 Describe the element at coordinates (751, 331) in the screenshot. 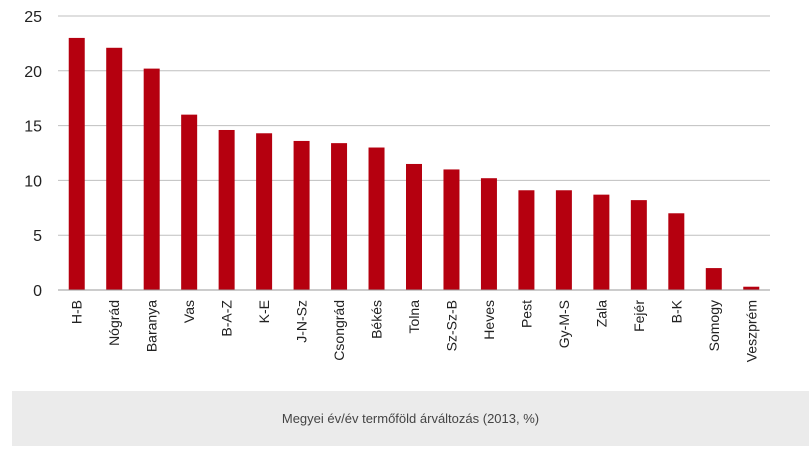

I see `x-tick-label: Veszprém` at that location.